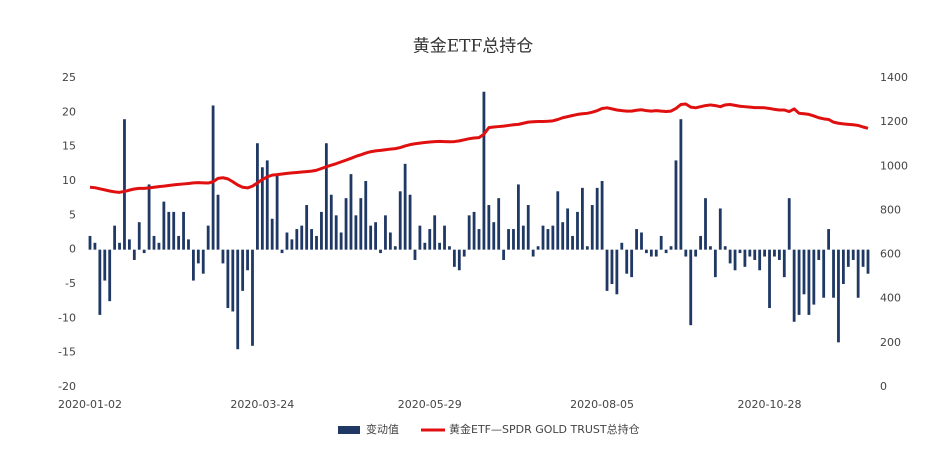 The width and height of the screenshot is (947, 468). What do you see at coordinates (894, 121) in the screenshot?
I see `y2-tick-label: 1200` at bounding box center [894, 121].